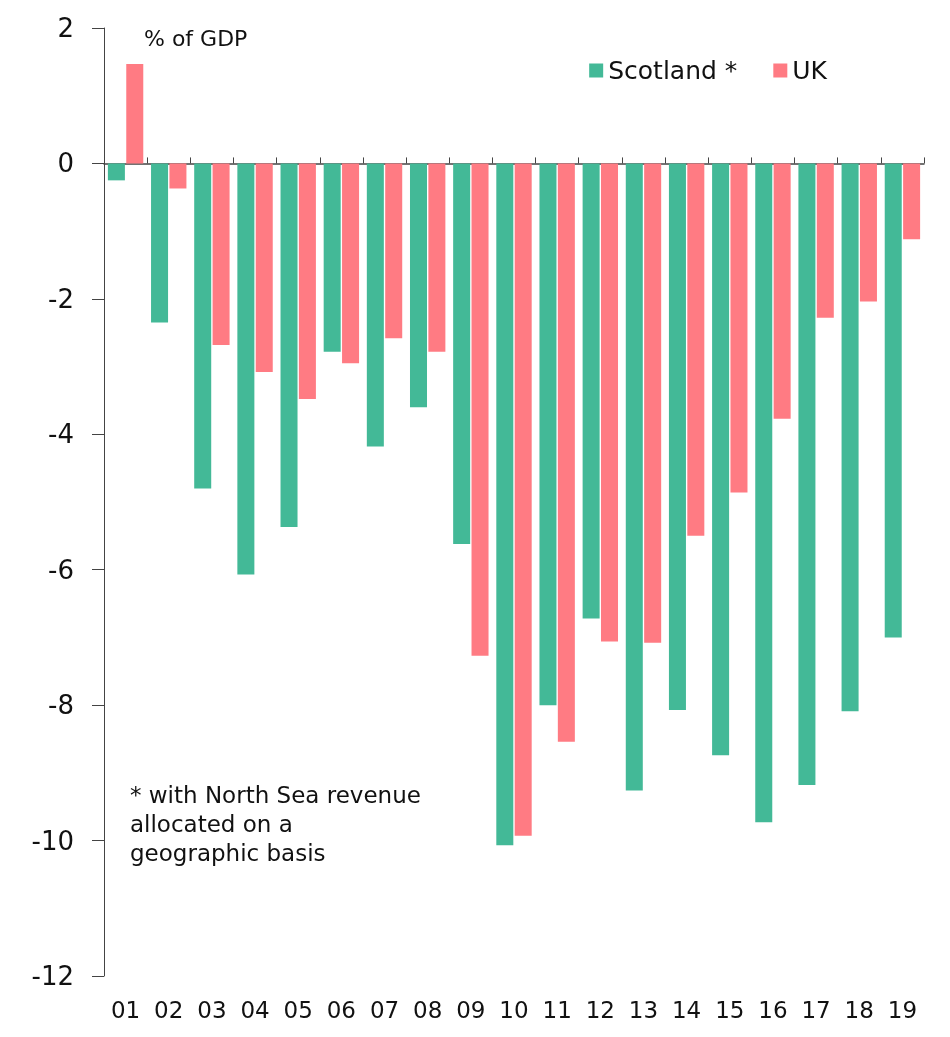  I want to click on x-tick-label: 11, so click(557, 1009).